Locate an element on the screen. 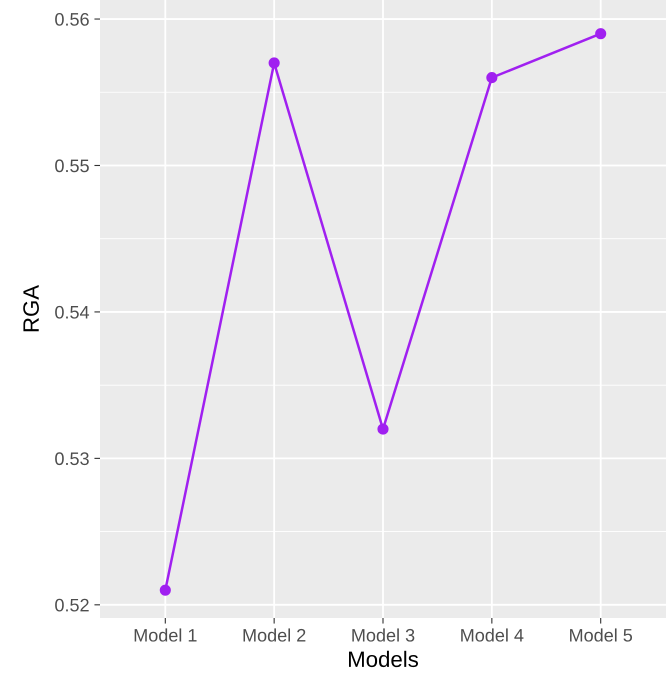  x-tick-label: Model 3 is located at coordinates (383, 635).